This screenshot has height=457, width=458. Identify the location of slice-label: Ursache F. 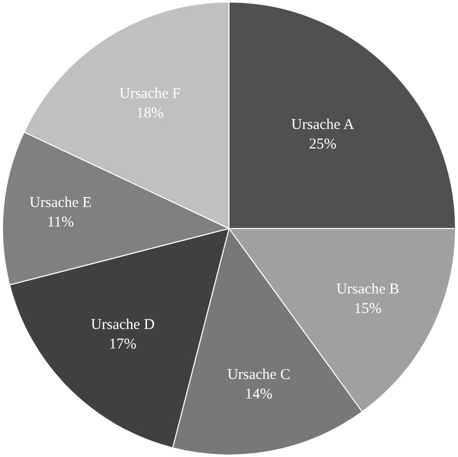
(150, 94).